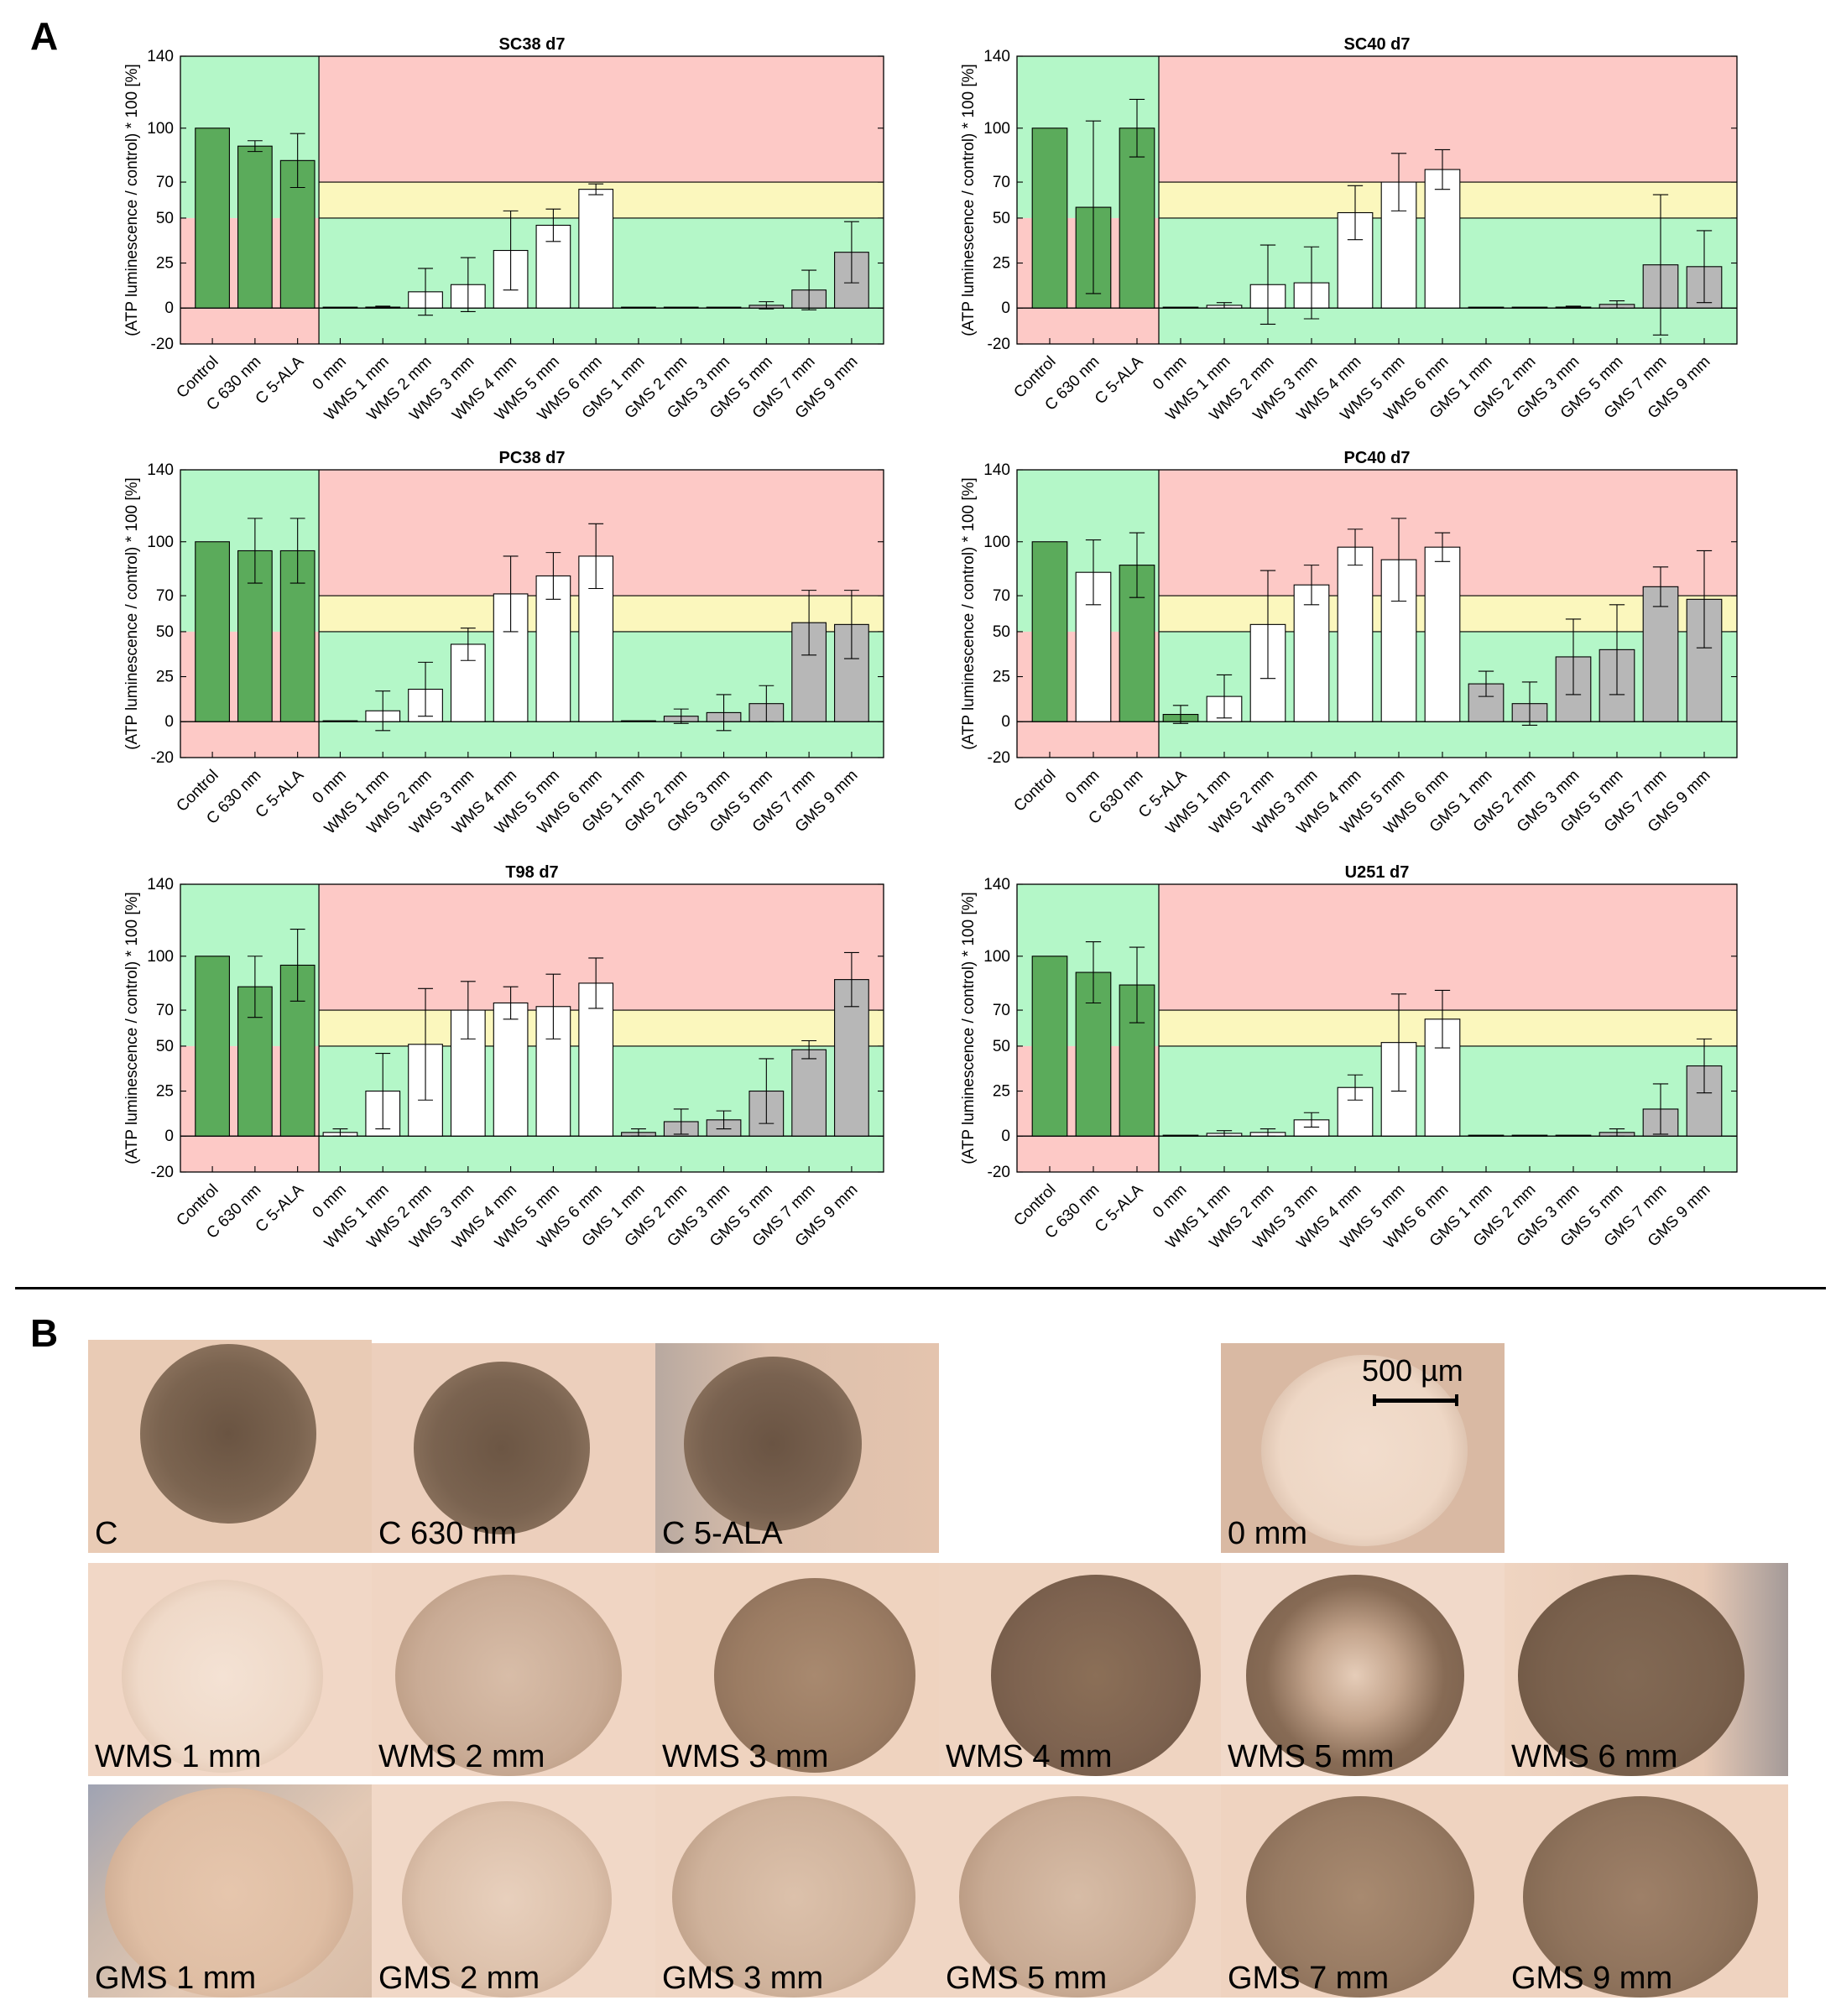  I want to click on photo-wms-3mm: WMS 3 mm, so click(797, 1670).